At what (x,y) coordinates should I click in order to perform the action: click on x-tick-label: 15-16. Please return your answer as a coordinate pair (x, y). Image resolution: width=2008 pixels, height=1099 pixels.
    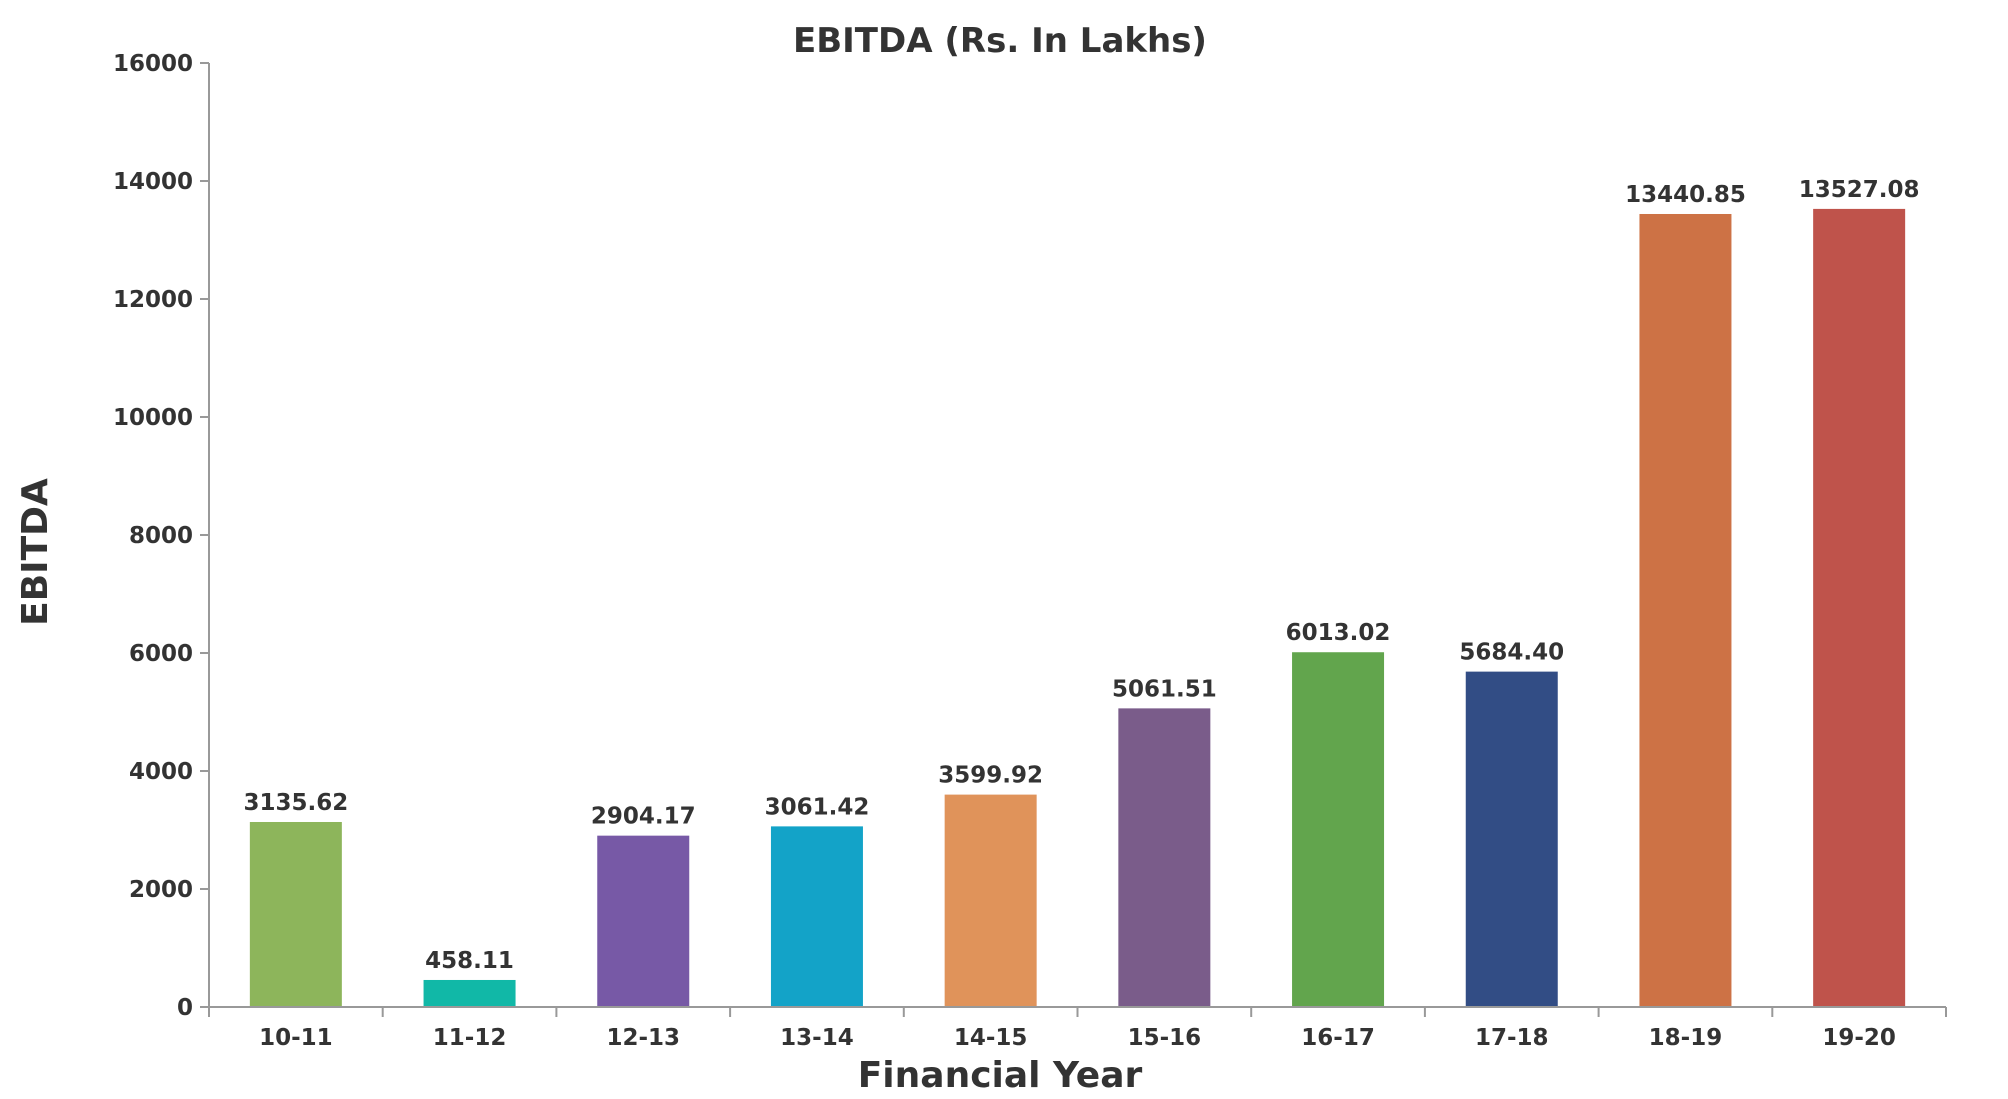
    Looking at the image, I should click on (1165, 1038).